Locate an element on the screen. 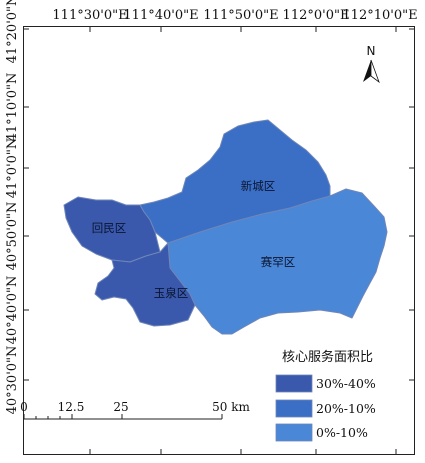  scale-label-12-5: 12.5 is located at coordinates (71, 407).